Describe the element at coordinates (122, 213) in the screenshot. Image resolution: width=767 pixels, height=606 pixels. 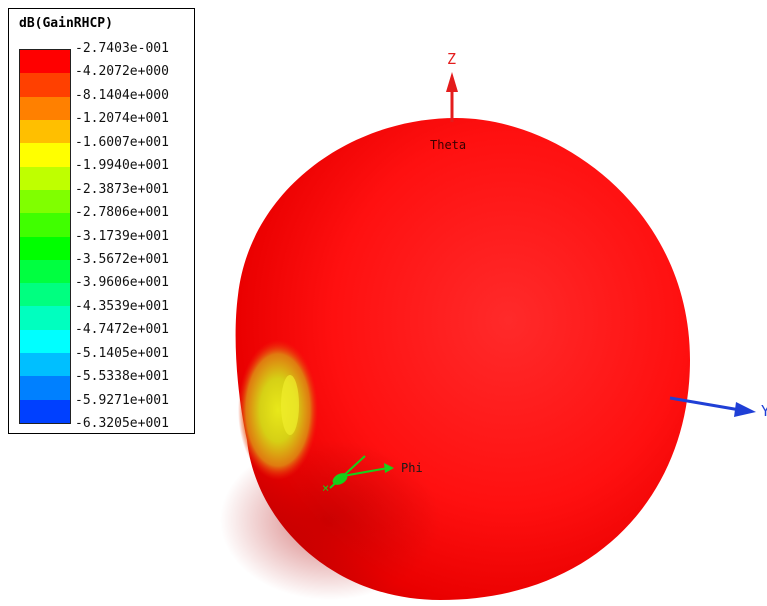
I see `legend-tick-label: -2.7806e+001` at that location.